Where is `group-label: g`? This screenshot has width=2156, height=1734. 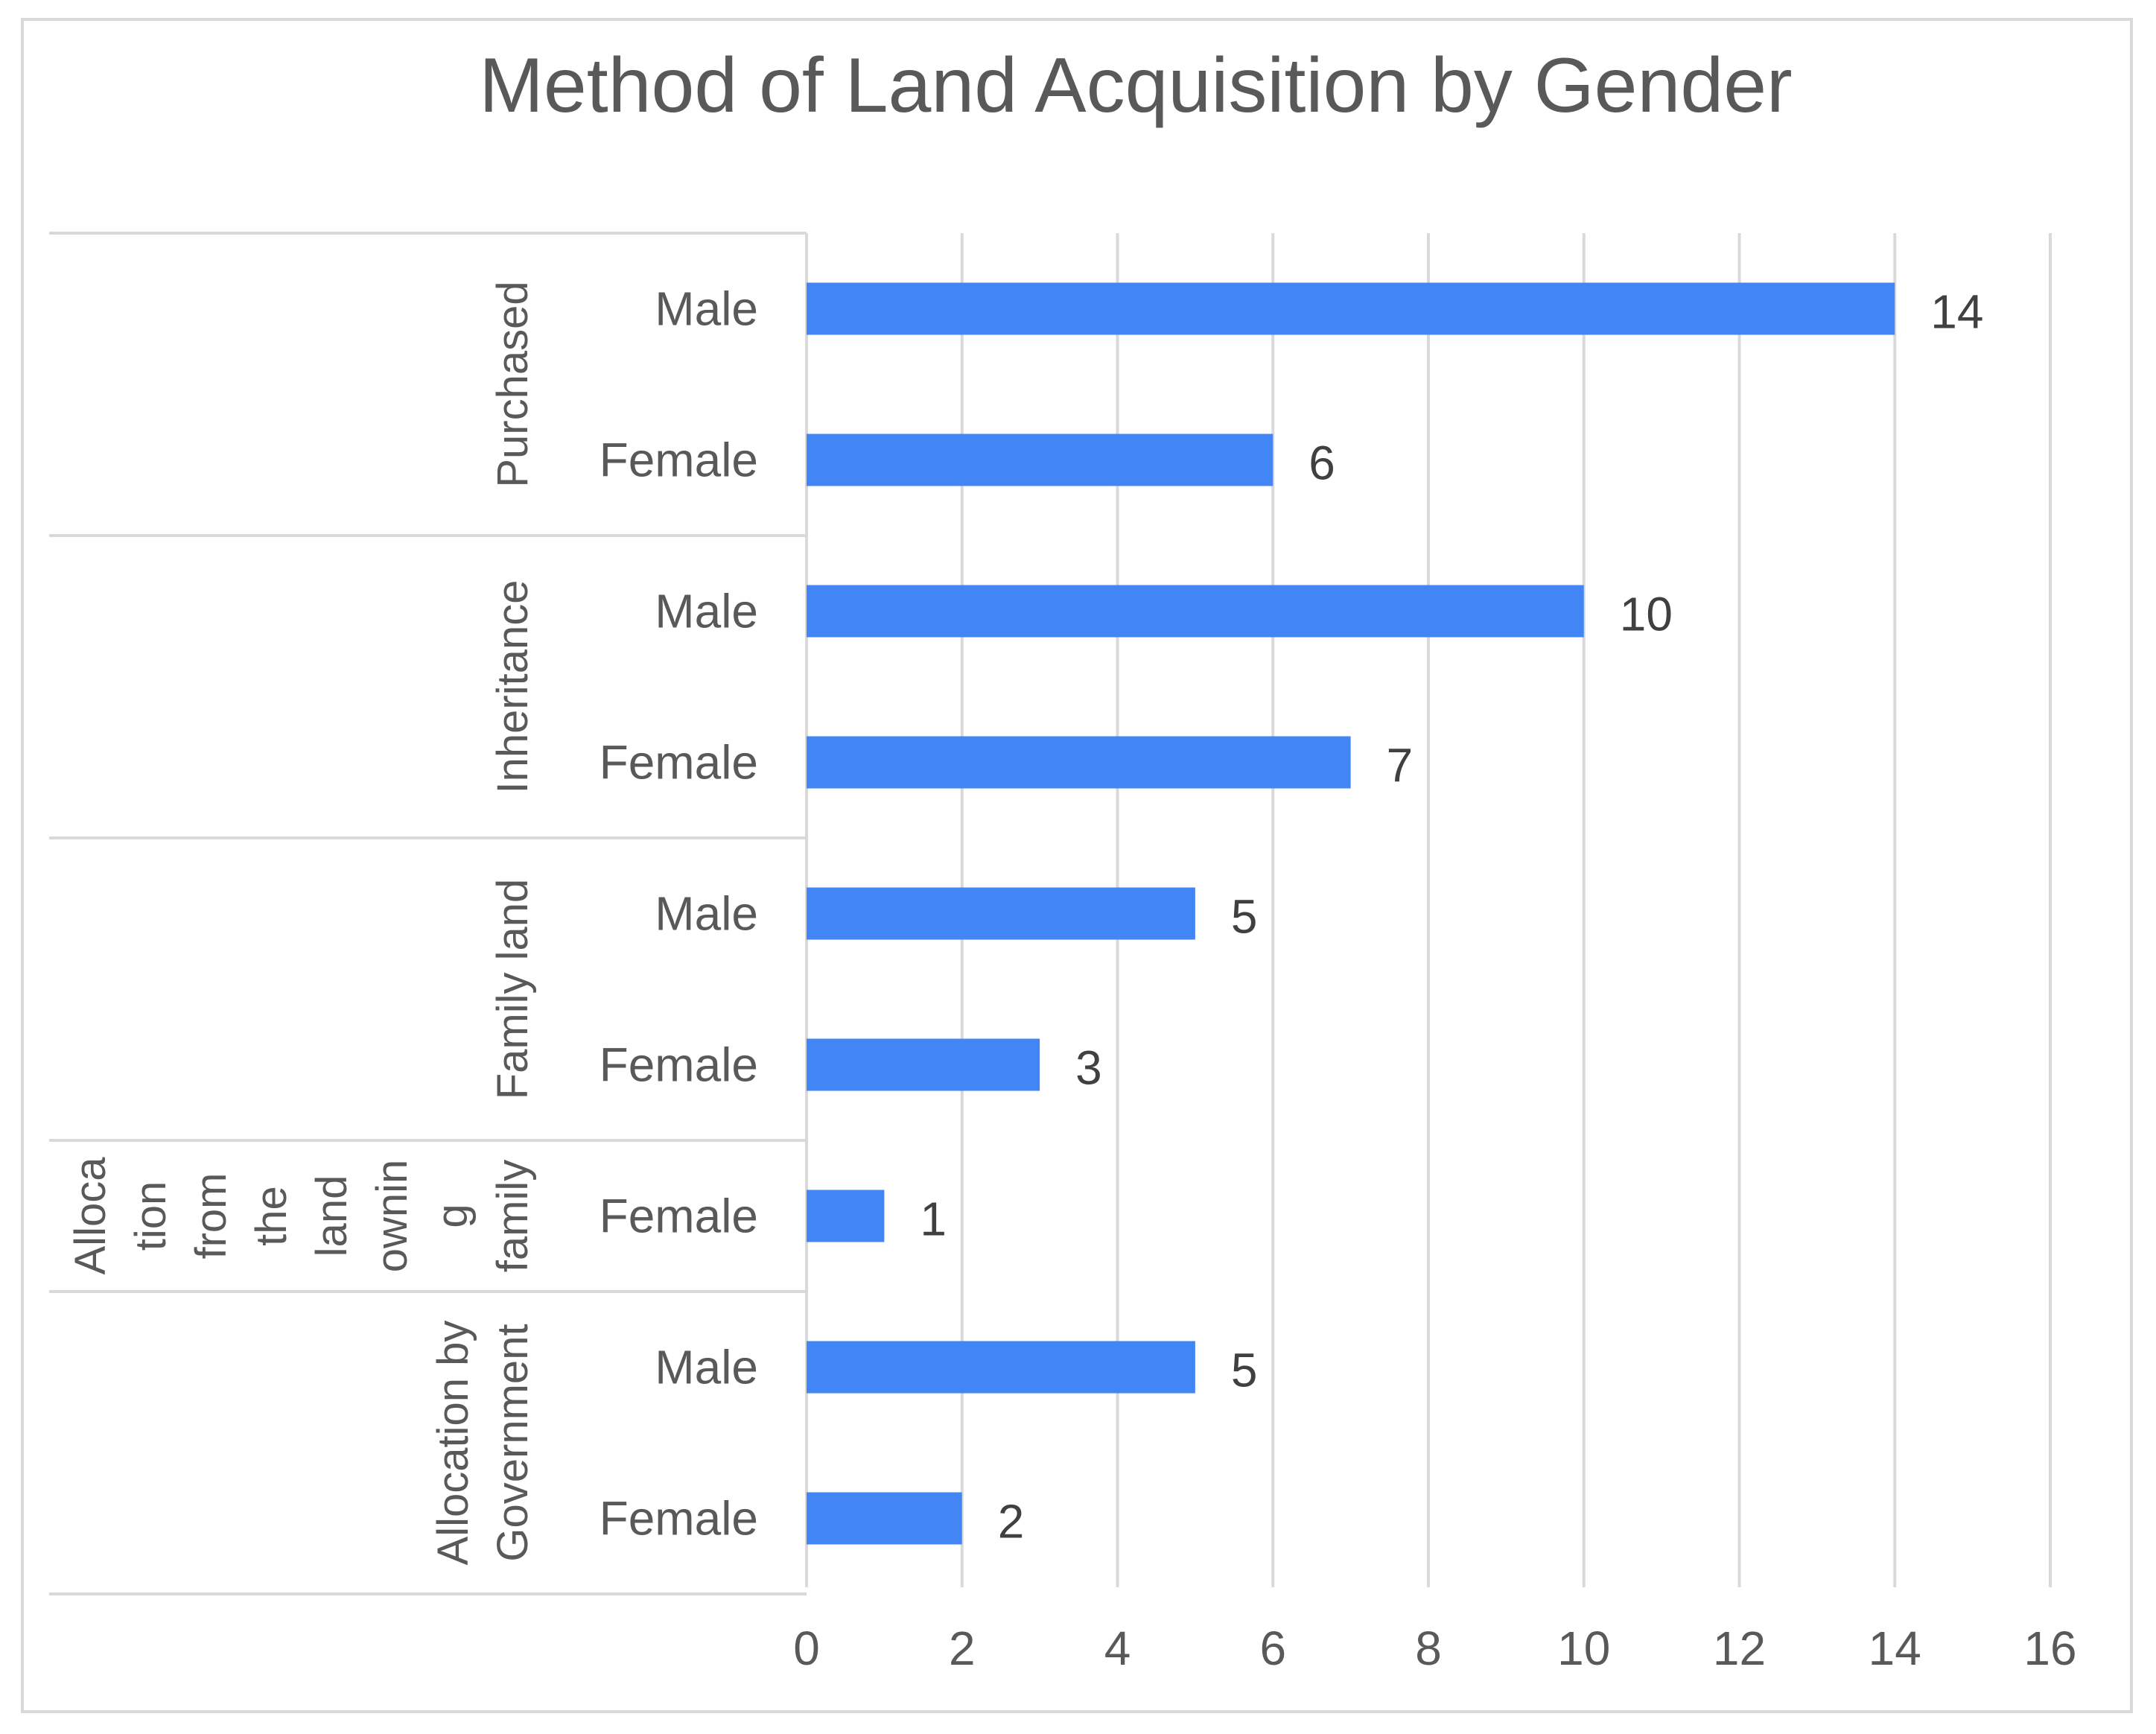 group-label: g is located at coordinates (452, 1216).